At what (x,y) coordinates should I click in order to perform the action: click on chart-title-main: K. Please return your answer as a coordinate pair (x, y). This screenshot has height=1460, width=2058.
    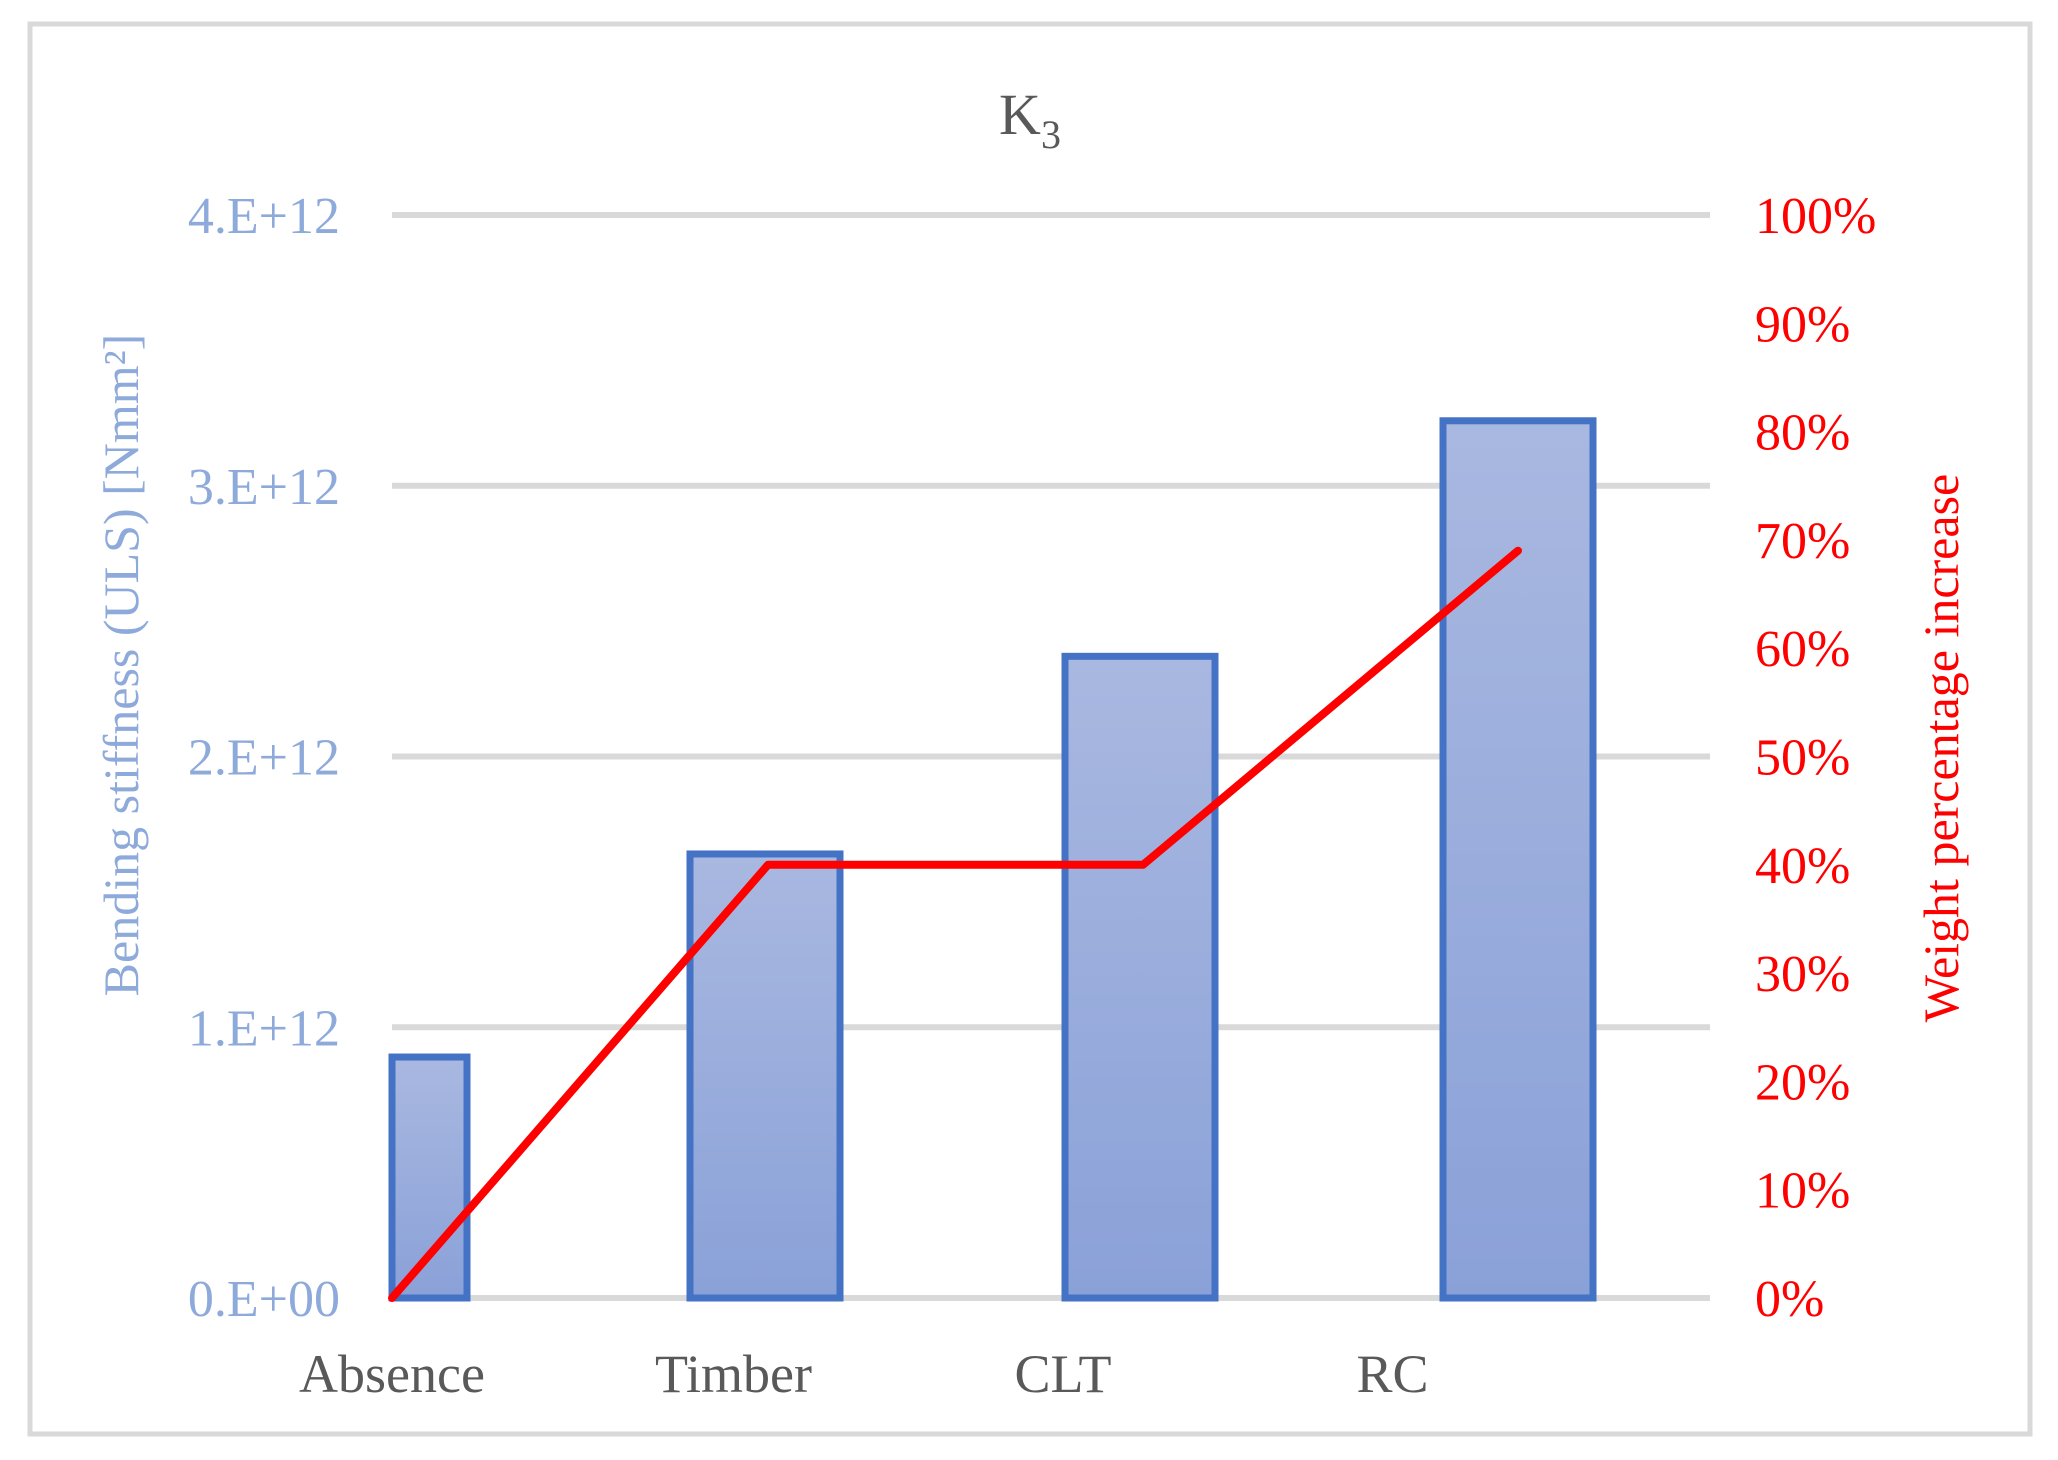
    Looking at the image, I should click on (1020, 114).